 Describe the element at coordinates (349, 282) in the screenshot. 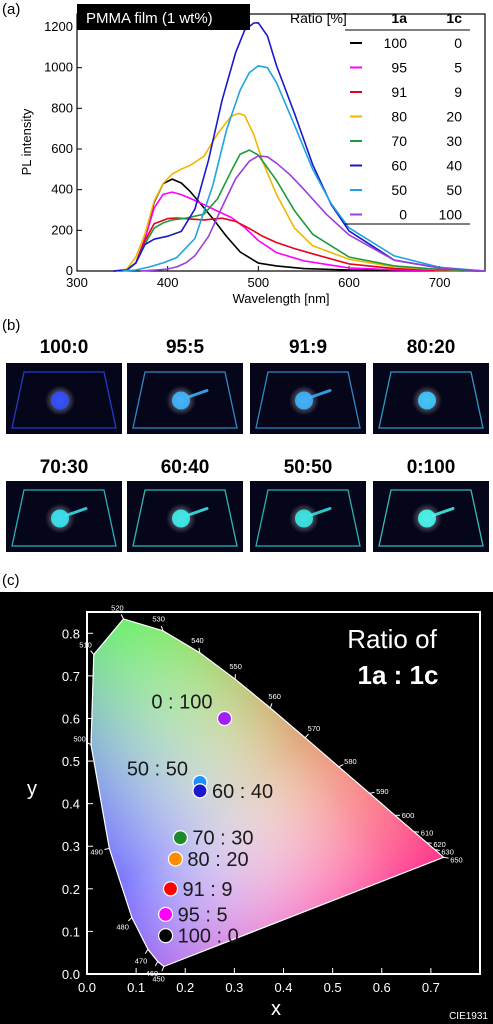

I see `x-tick-label: 600` at that location.